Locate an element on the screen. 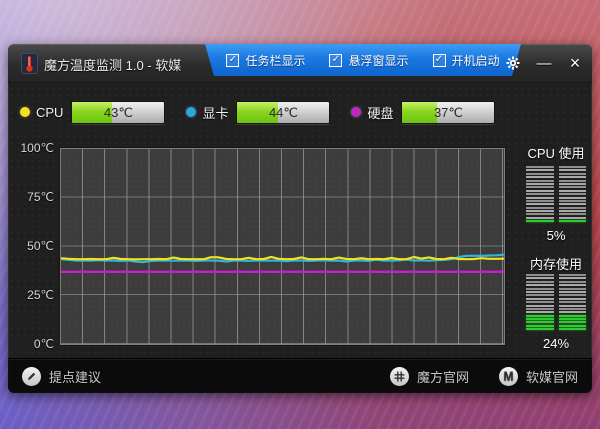  m-logo-icon: M is located at coordinates (508, 376).